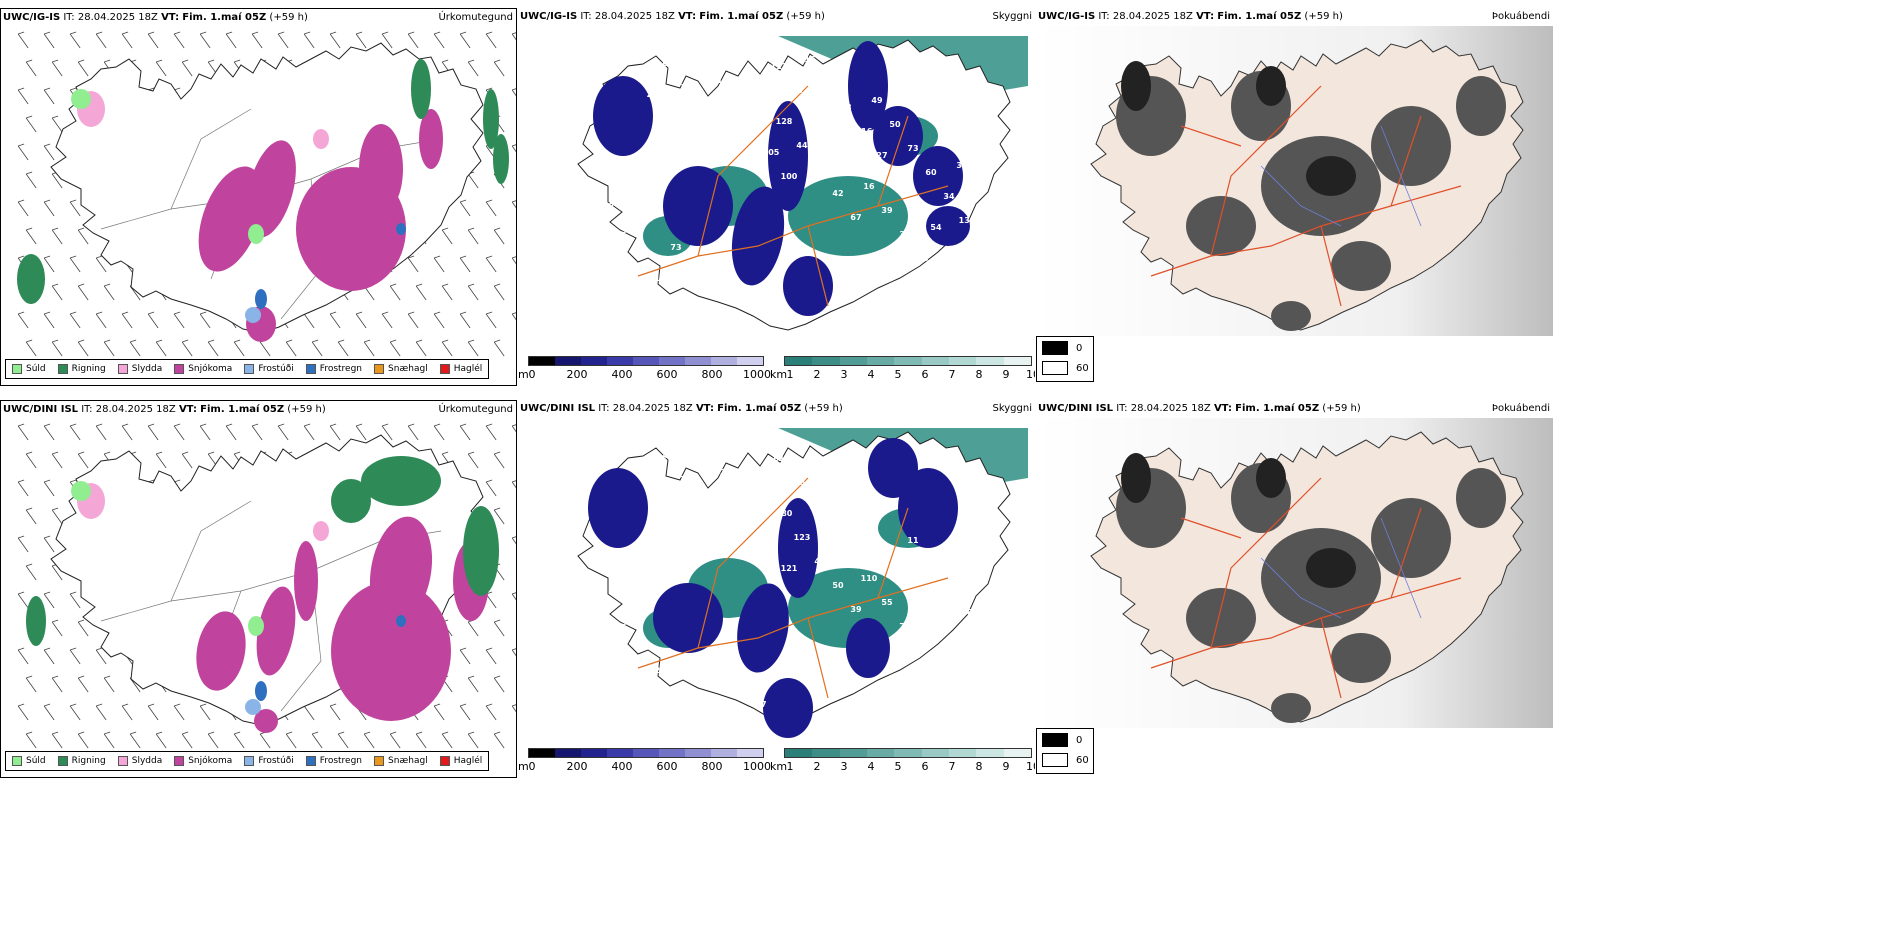  Describe the element at coordinates (802, 537) in the screenshot. I see `cloud-base-label: 123` at that location.